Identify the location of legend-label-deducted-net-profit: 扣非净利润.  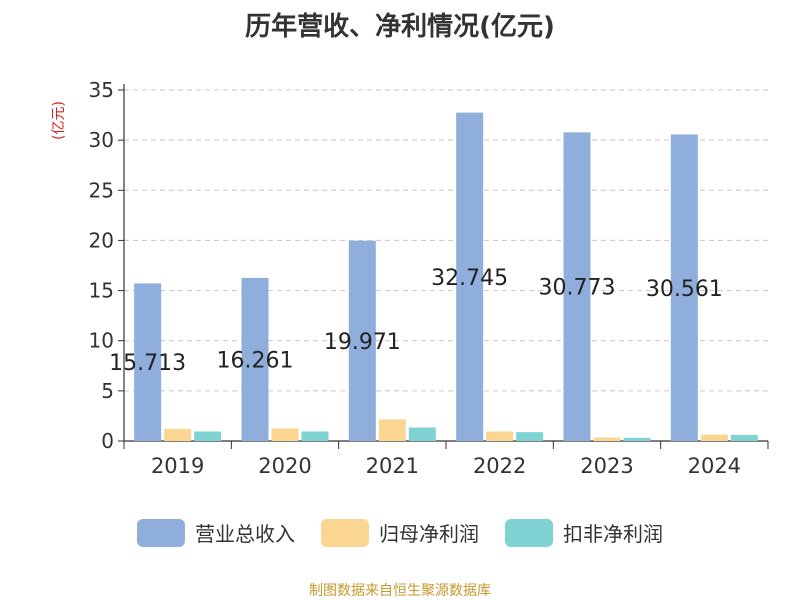
(613, 534).